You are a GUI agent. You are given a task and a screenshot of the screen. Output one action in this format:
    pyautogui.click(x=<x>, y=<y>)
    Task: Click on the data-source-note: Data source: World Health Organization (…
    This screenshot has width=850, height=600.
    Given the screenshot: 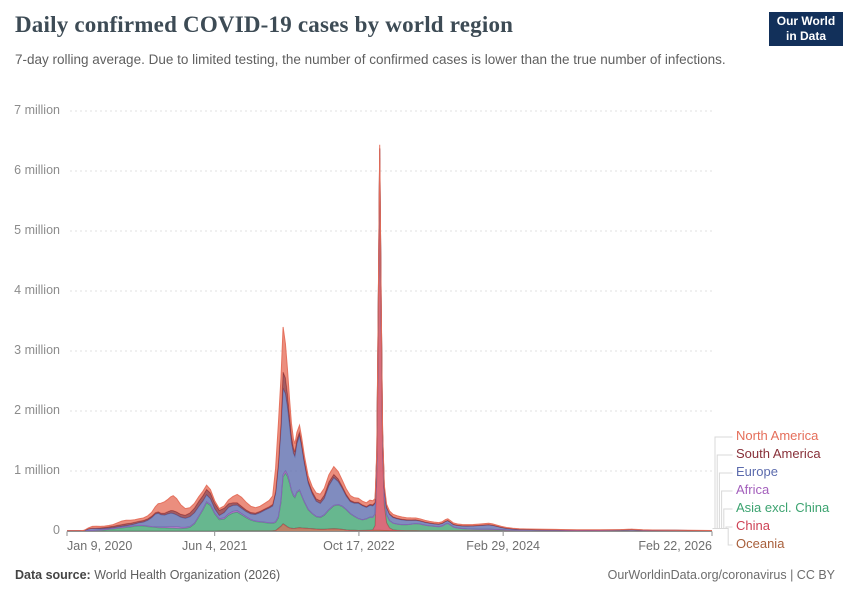 What is the action you would take?
    pyautogui.click(x=147, y=575)
    